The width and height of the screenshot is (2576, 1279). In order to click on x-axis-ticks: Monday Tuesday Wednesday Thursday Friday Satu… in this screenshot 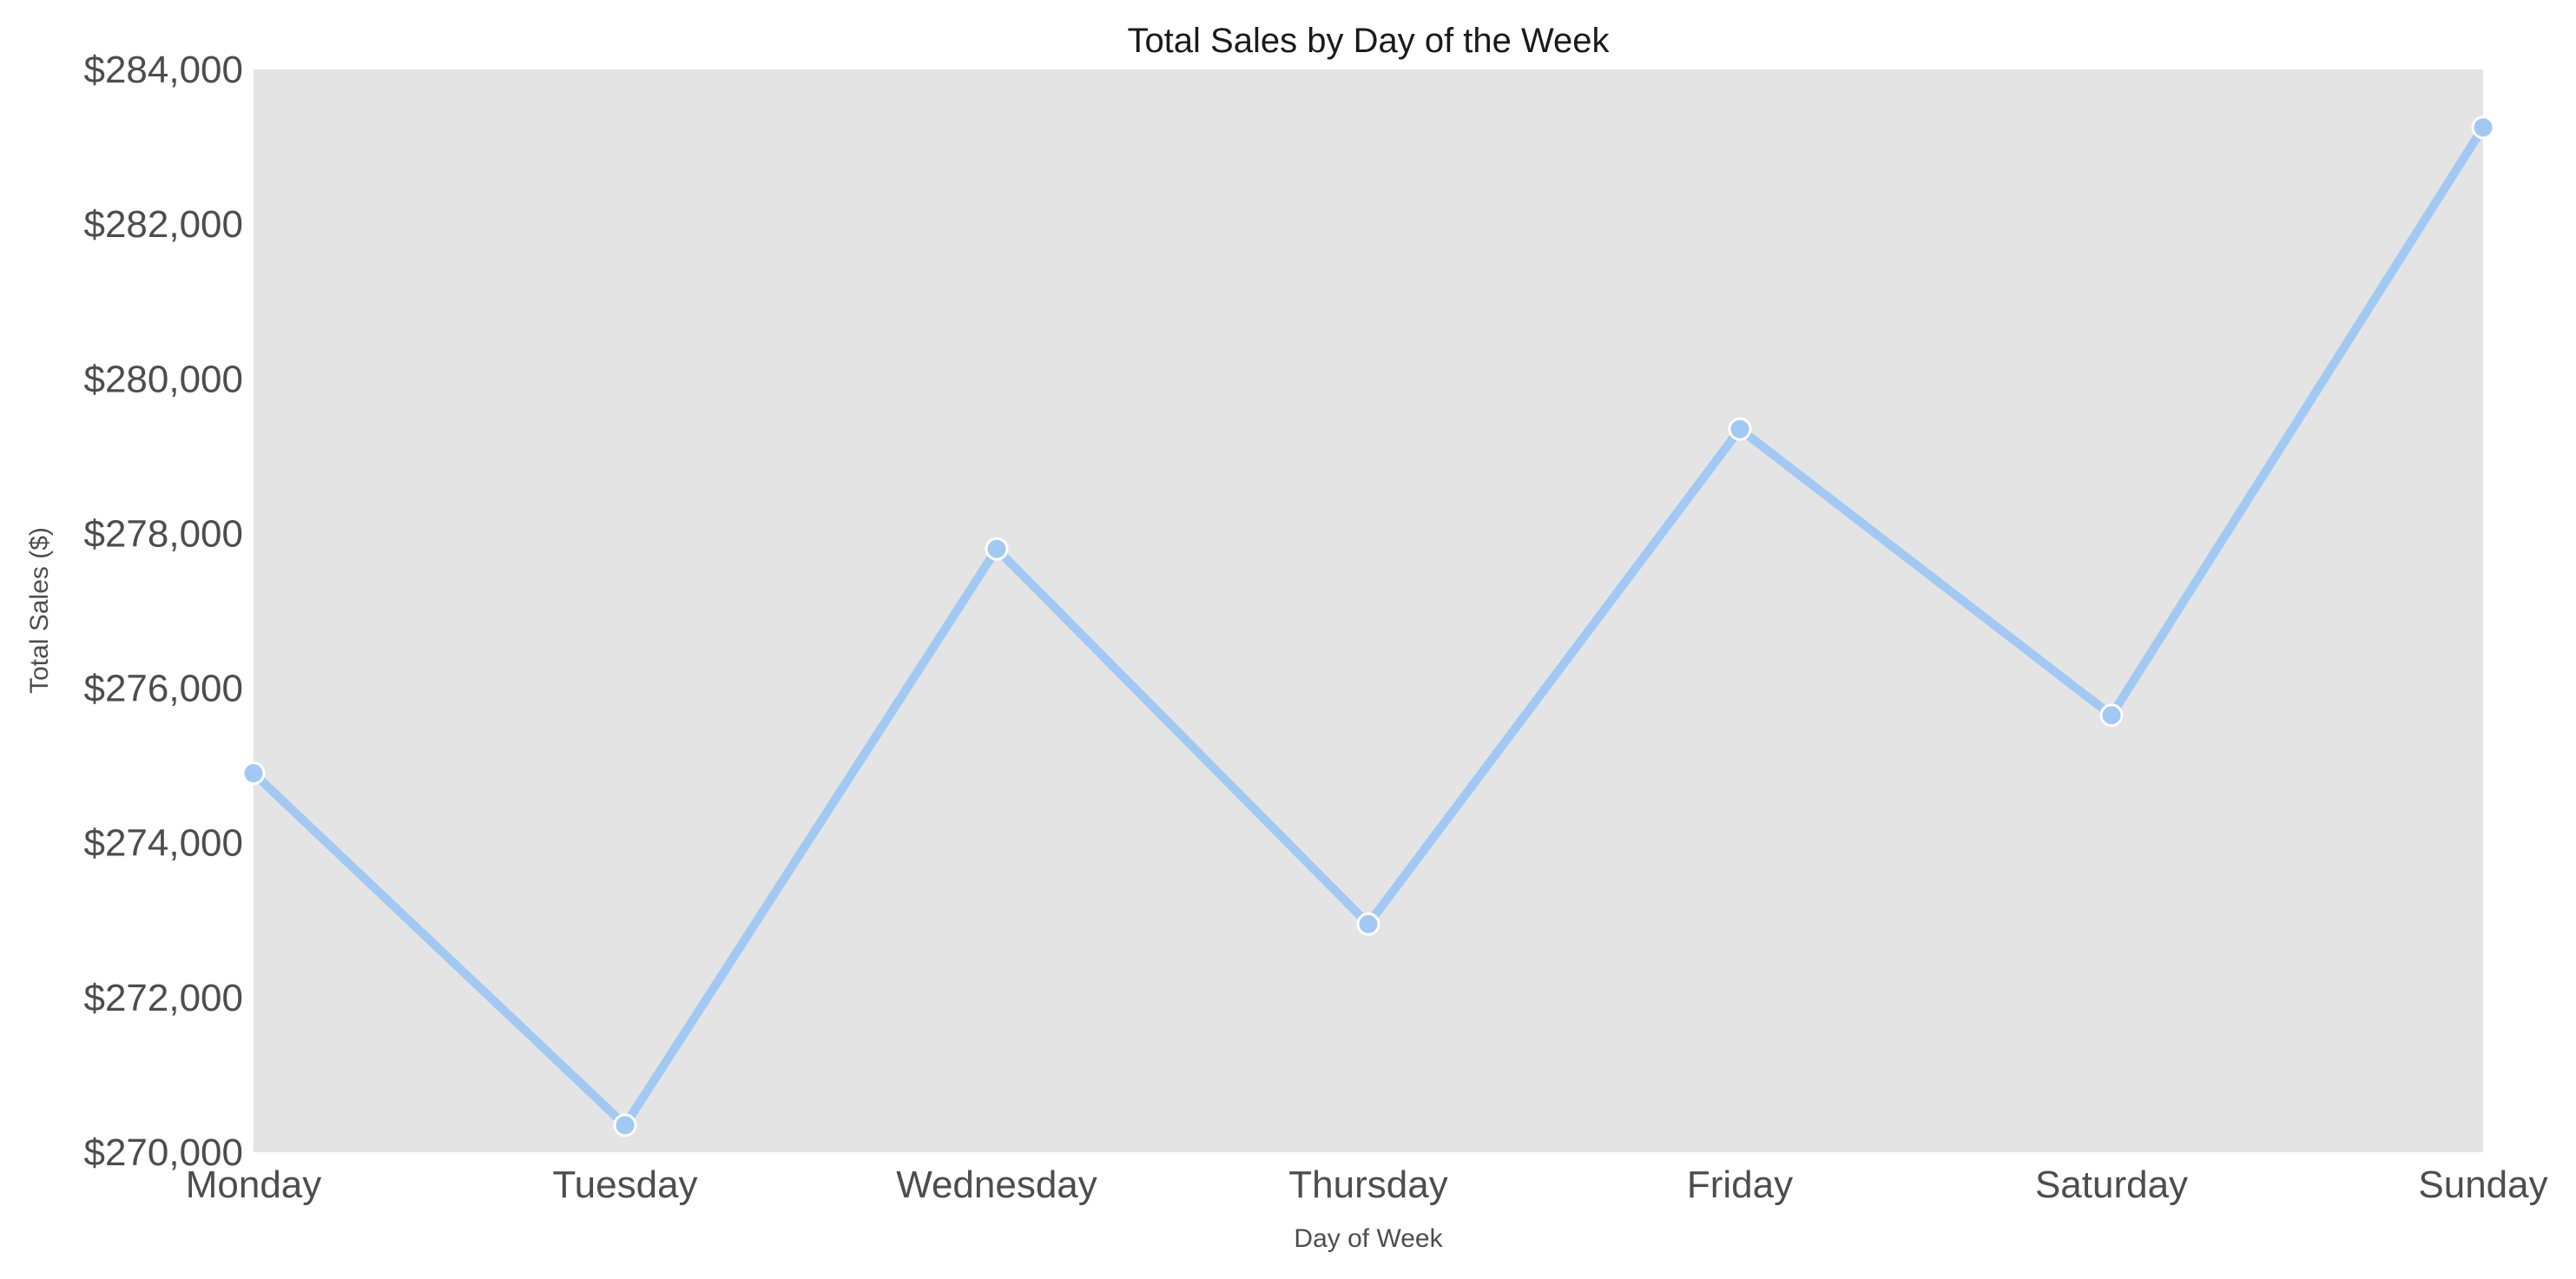, I will do `click(1367, 1185)`.